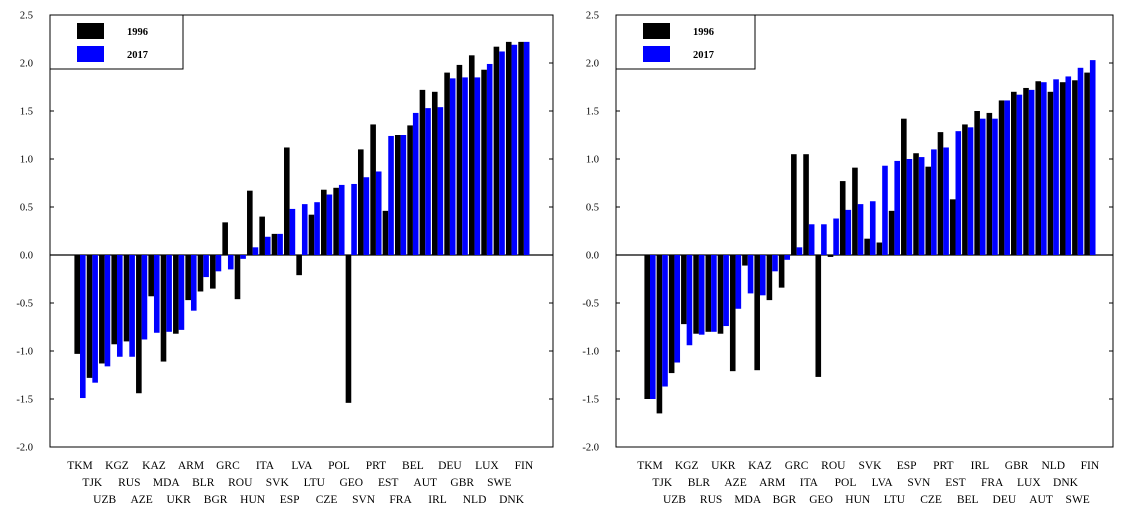 Image resolution: width=1147 pixels, height=524 pixels. Describe the element at coordinates (955, 483) in the screenshot. I see `x-tick-label: EST` at that location.